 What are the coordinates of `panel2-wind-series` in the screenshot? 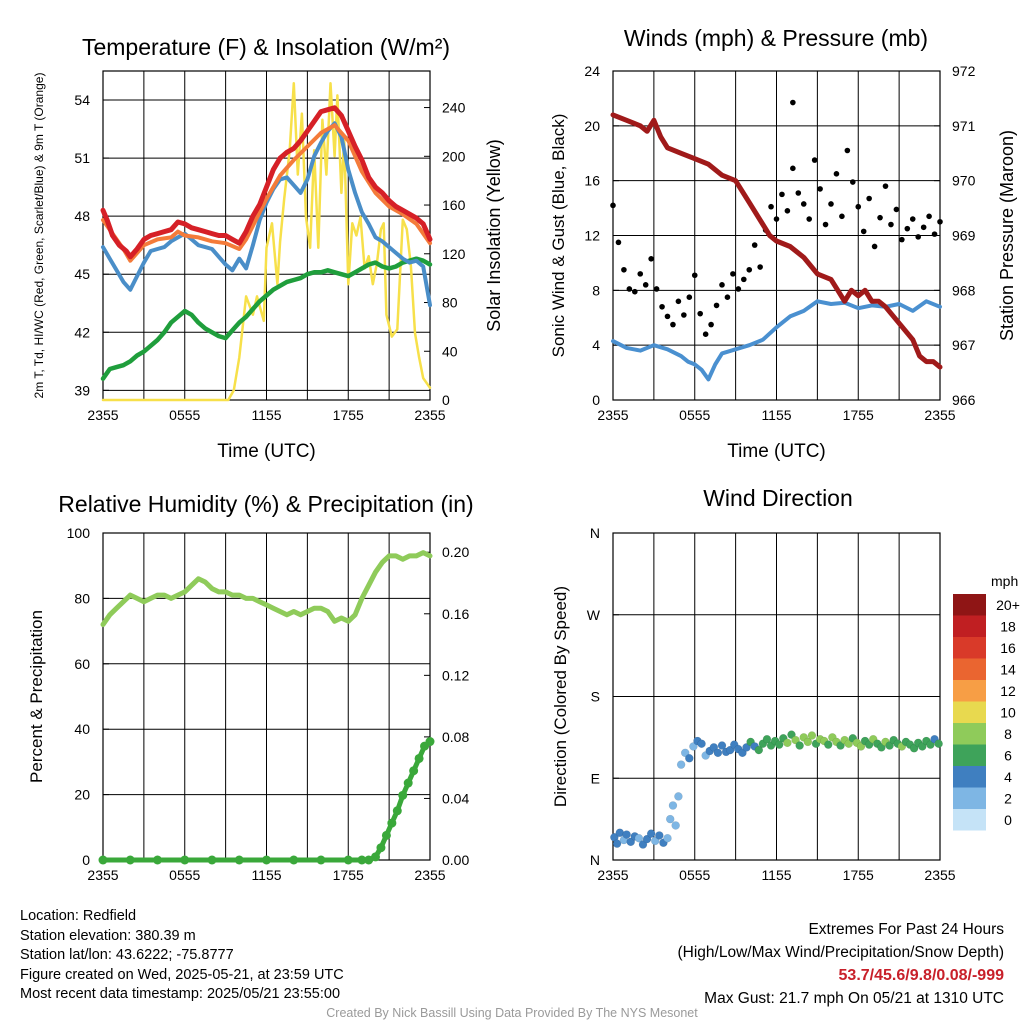 It's located at (776, 340).